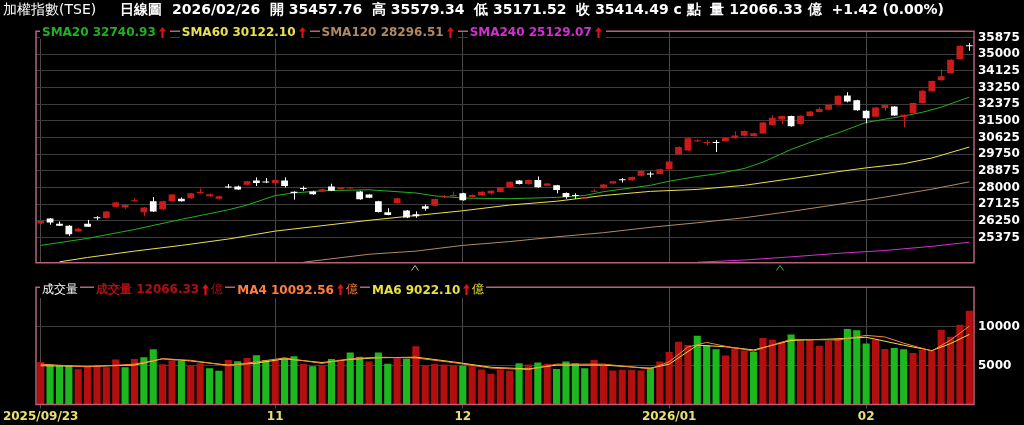 This screenshot has height=425, width=1024. I want to click on x-tick-label: 12, so click(463, 415).